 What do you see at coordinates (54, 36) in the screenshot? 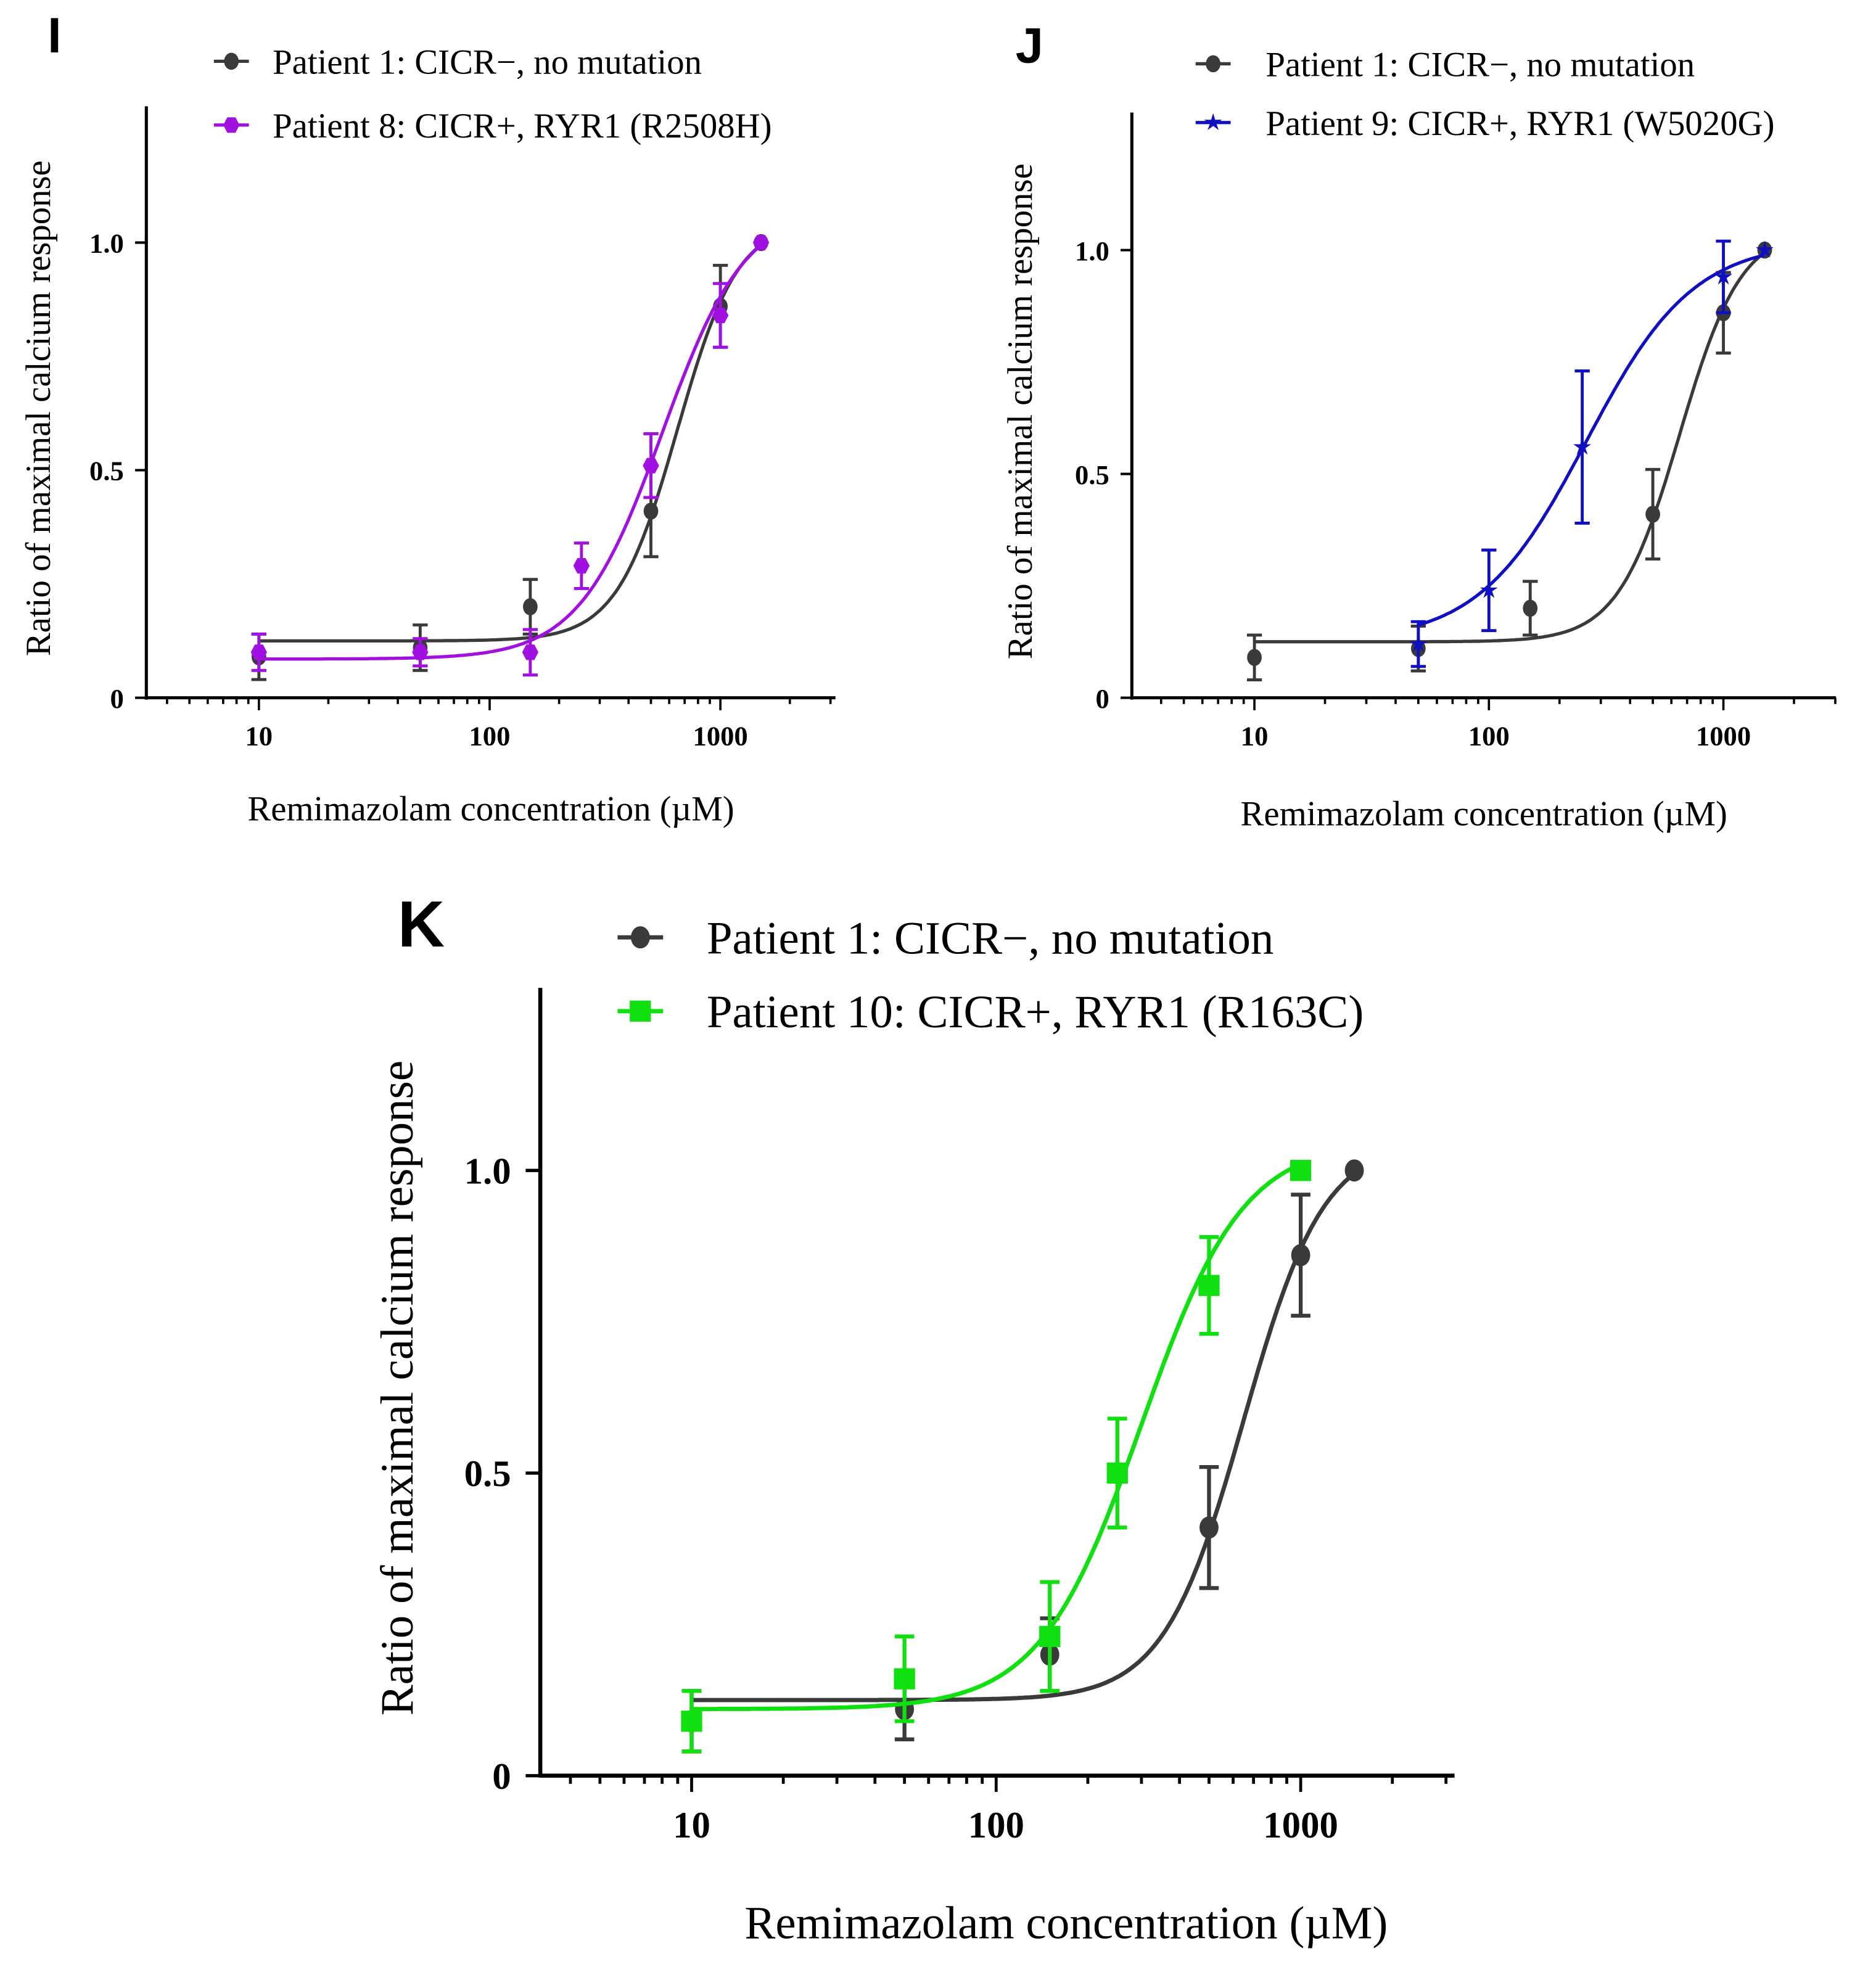
I see `panel-letter: I` at bounding box center [54, 36].